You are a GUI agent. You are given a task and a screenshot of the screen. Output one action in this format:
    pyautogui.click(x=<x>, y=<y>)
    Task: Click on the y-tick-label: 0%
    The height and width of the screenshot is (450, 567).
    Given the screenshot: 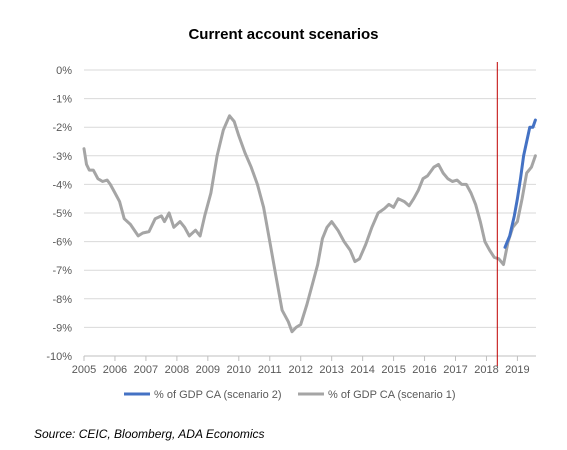 What is the action you would take?
    pyautogui.click(x=64, y=71)
    